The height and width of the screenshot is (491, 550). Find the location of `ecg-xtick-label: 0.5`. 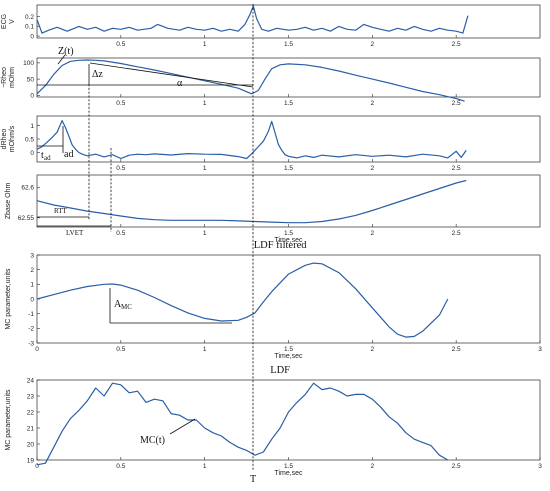

ecg-xtick-label: 0.5 is located at coordinates (120, 44).